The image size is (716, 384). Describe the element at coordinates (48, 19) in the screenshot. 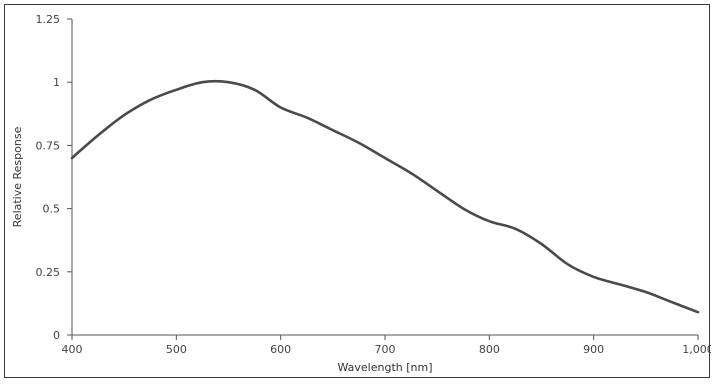

I see `y-tick-label: 1.25` at that location.